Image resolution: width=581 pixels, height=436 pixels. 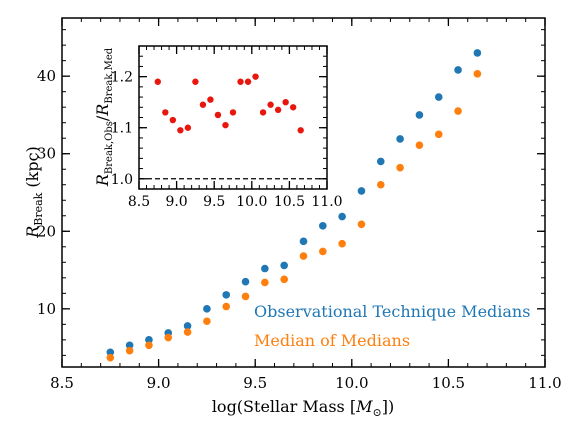 What do you see at coordinates (46, 76) in the screenshot?
I see `y-tick-label: 40` at bounding box center [46, 76].